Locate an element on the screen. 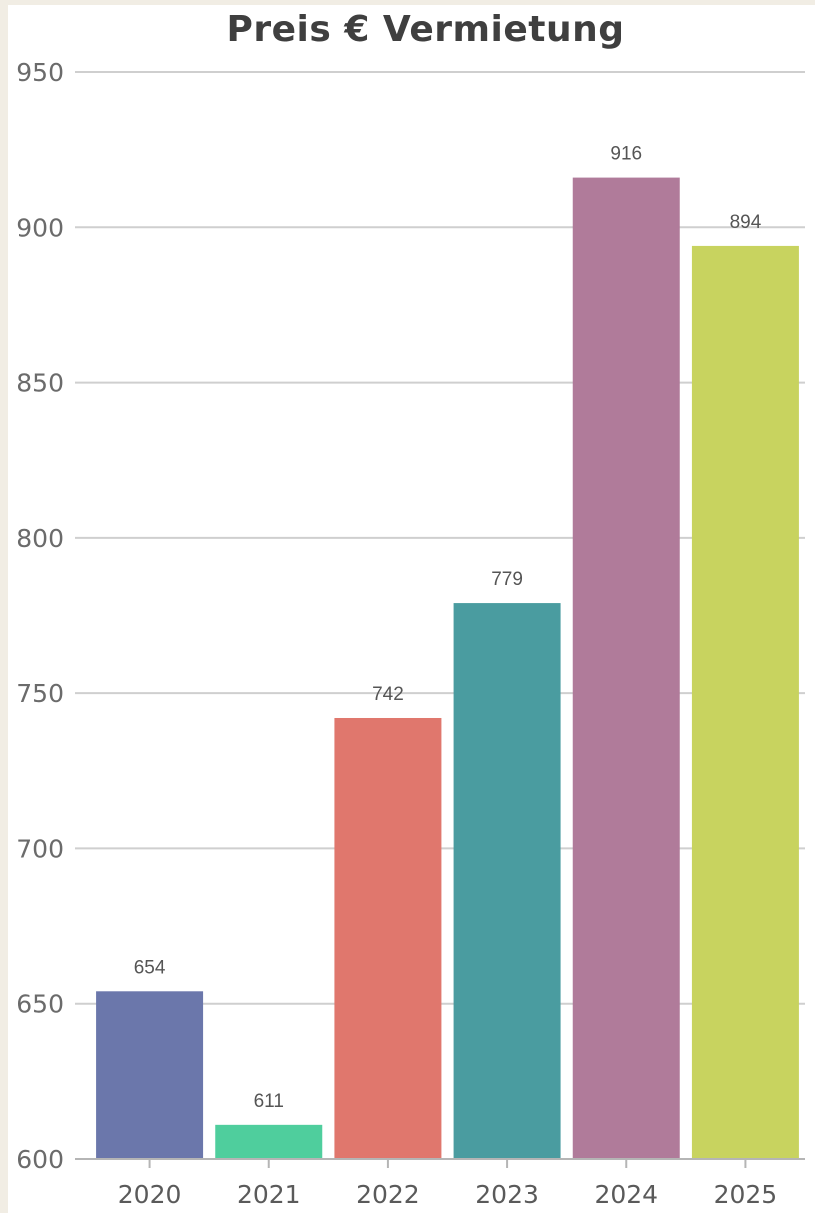 The width and height of the screenshot is (815, 1213). x-tick-label: 2022 is located at coordinates (388, 1194).